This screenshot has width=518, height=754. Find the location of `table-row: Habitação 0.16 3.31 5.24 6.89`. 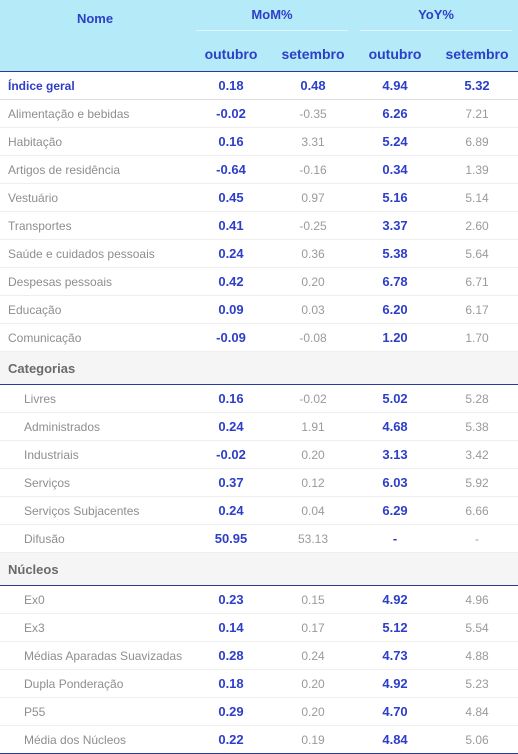

table-row: Habitação 0.16 3.31 5.24 6.89 is located at coordinates (259, 141).